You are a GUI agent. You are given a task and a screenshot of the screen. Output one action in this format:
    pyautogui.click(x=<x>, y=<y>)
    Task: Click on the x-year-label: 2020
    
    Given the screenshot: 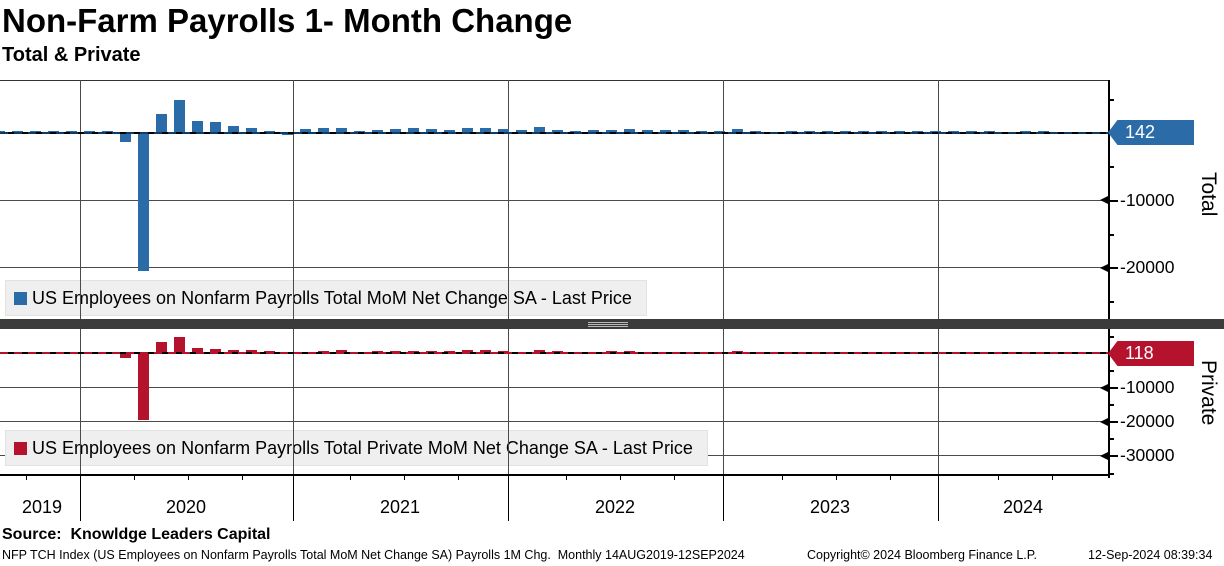 What is the action you would take?
    pyautogui.click(x=186, y=507)
    